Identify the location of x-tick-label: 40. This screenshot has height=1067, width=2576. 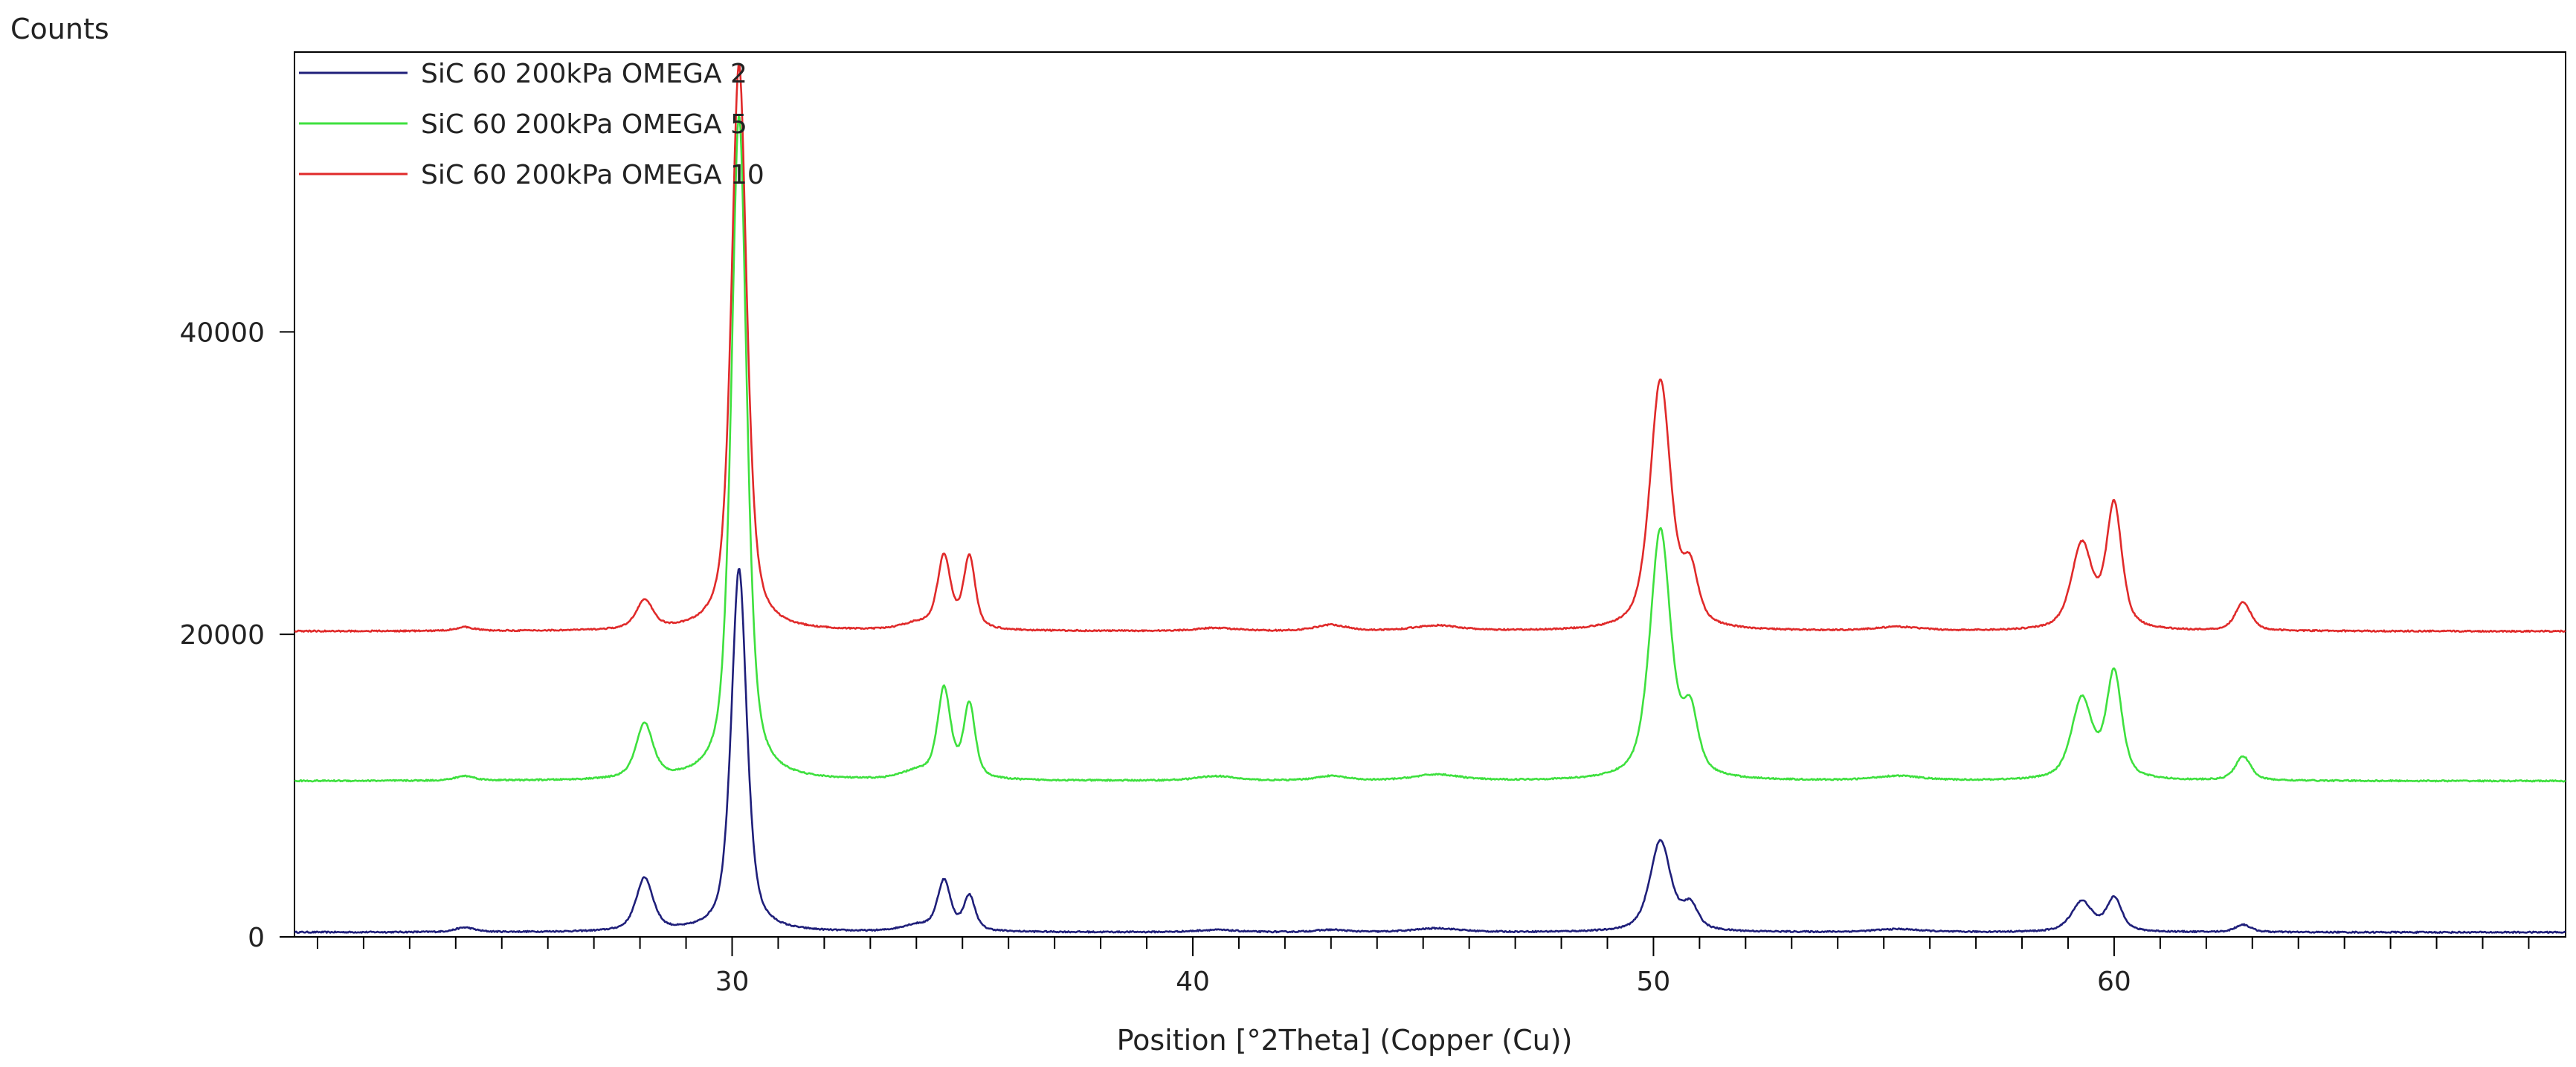
(1193, 982).